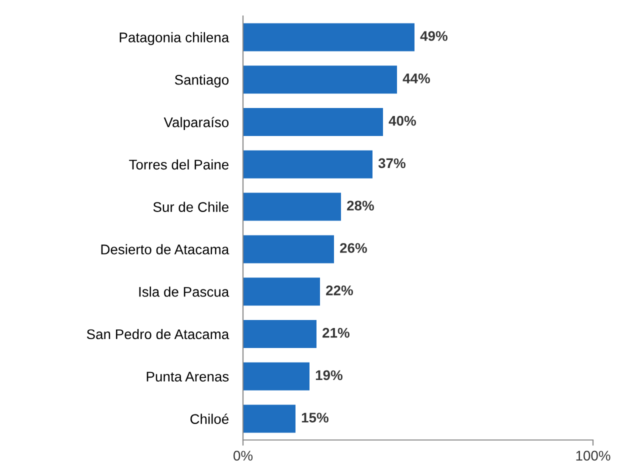  What do you see at coordinates (392, 163) in the screenshot?
I see `data-label: 37%` at bounding box center [392, 163].